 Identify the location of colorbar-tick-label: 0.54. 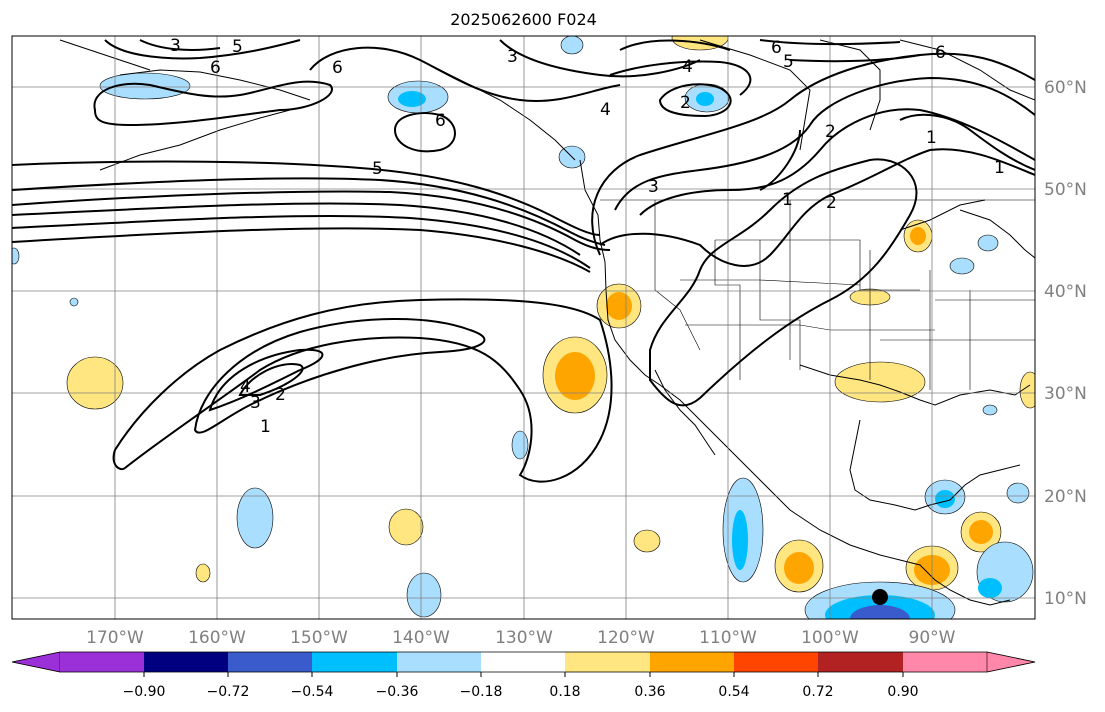
(733, 692).